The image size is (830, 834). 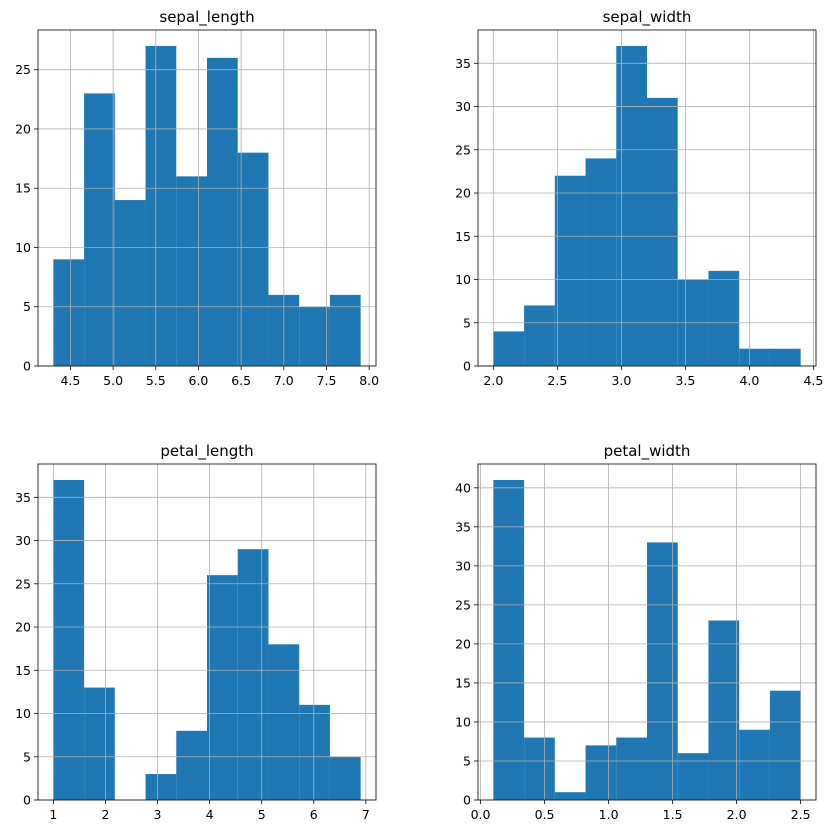 I want to click on y-tick-label-petal-width-3: 15, so click(x=463, y=682).